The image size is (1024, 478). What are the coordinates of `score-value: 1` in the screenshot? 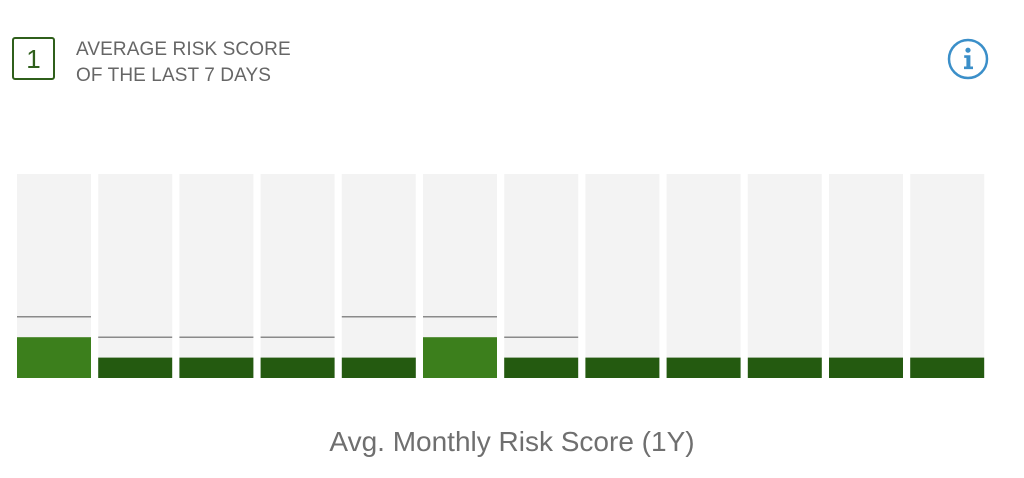 It's located at (33, 58).